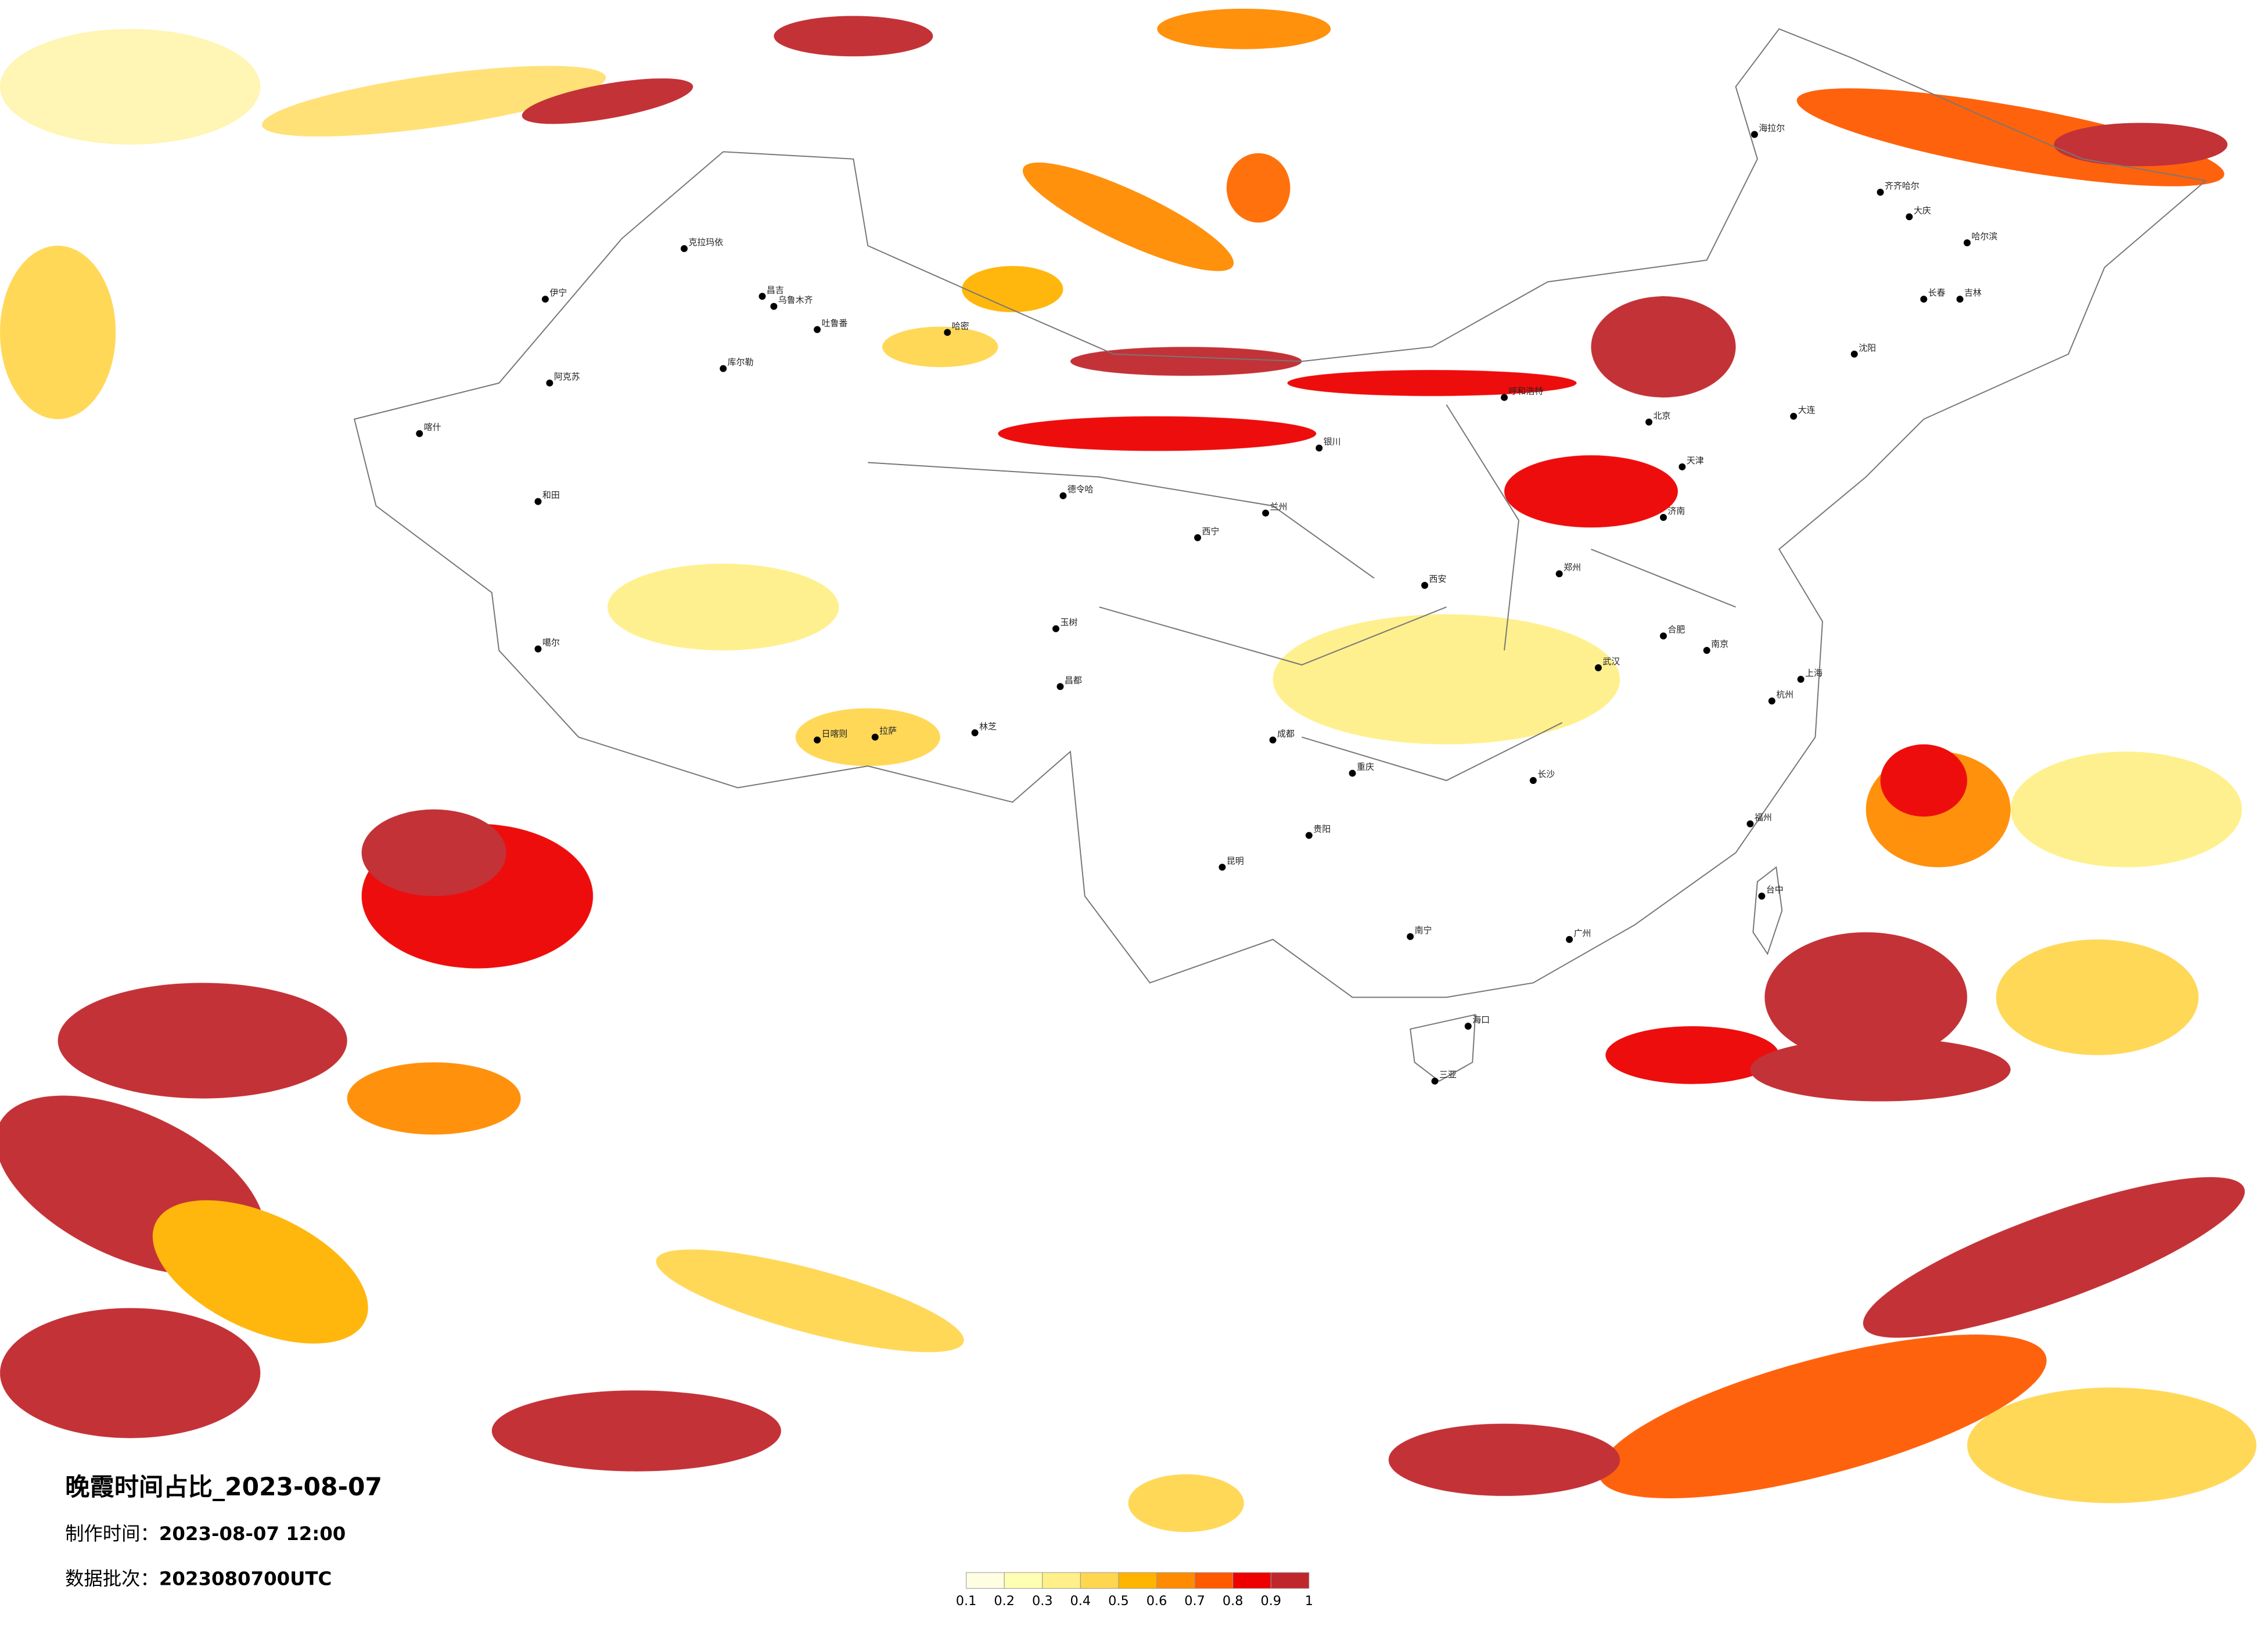  I want to click on city-label: 沈阳, so click(1867, 348).